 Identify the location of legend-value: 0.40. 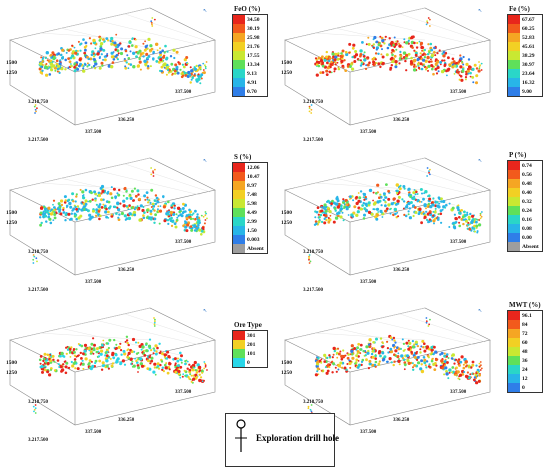
(527, 192).